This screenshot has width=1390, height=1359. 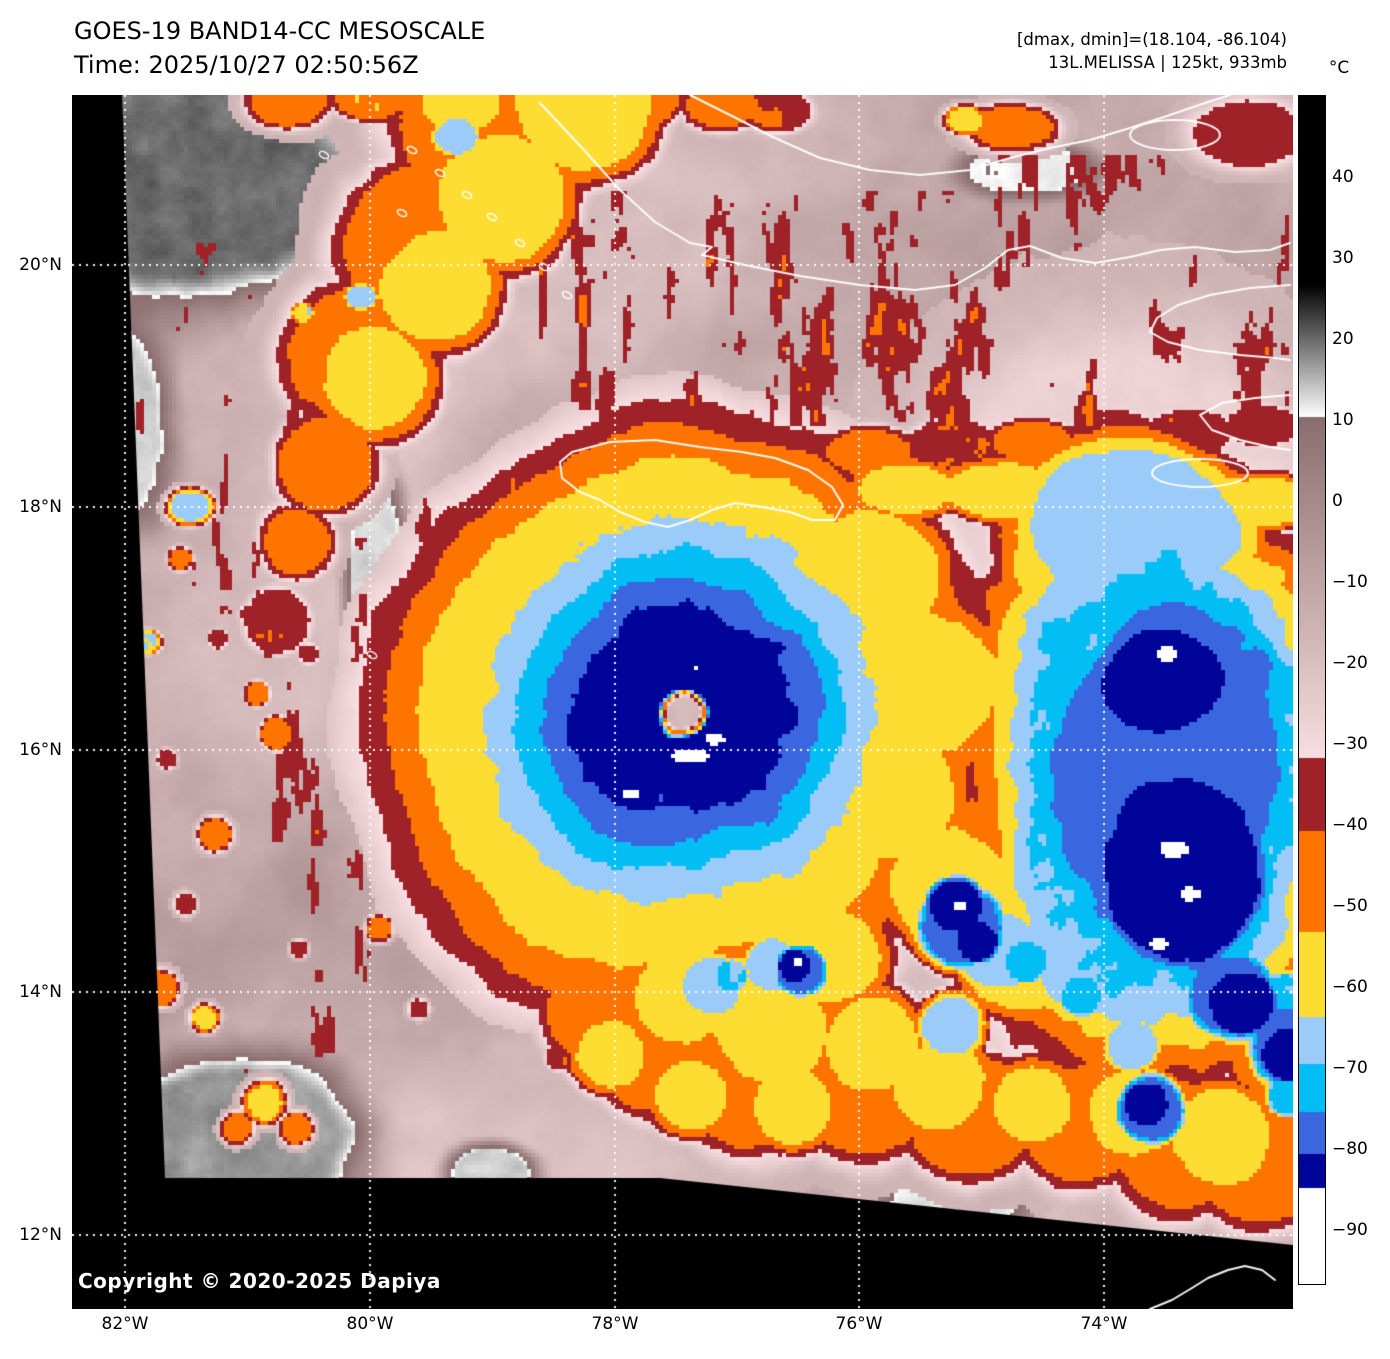 What do you see at coordinates (1337, 500) in the screenshot?
I see `colorbar-tick-label: 0` at bounding box center [1337, 500].